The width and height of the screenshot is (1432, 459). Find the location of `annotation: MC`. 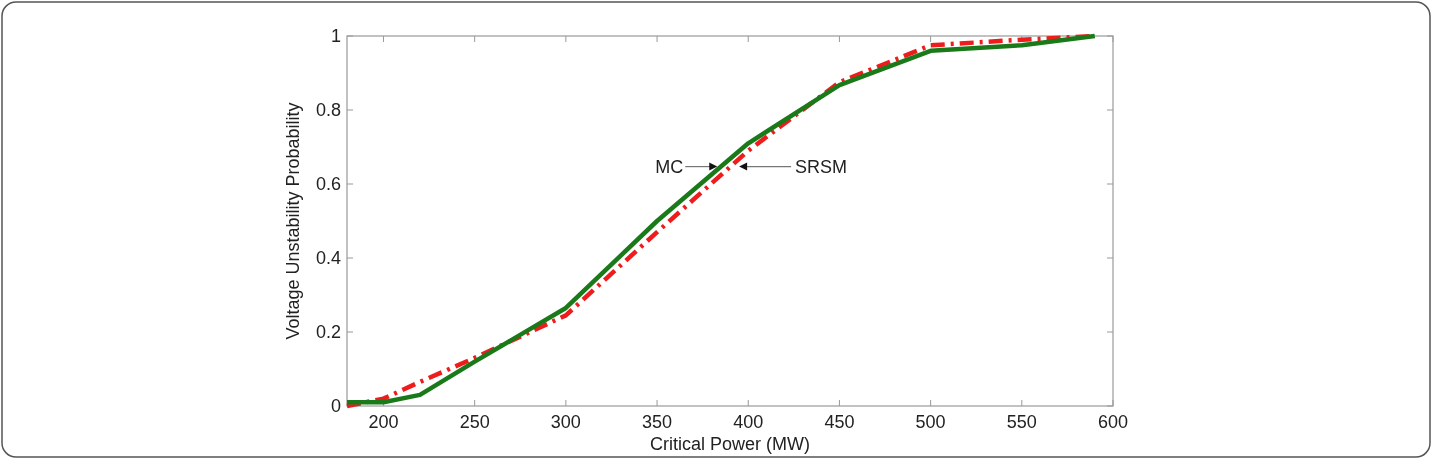

annotation: MC is located at coordinates (669, 166).